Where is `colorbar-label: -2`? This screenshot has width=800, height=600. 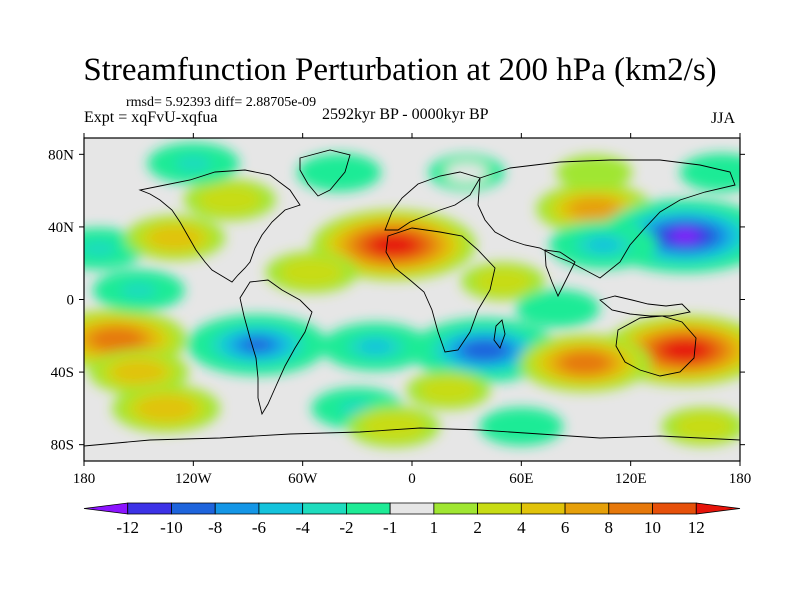
colorbar-label: -2 is located at coordinates (346, 527).